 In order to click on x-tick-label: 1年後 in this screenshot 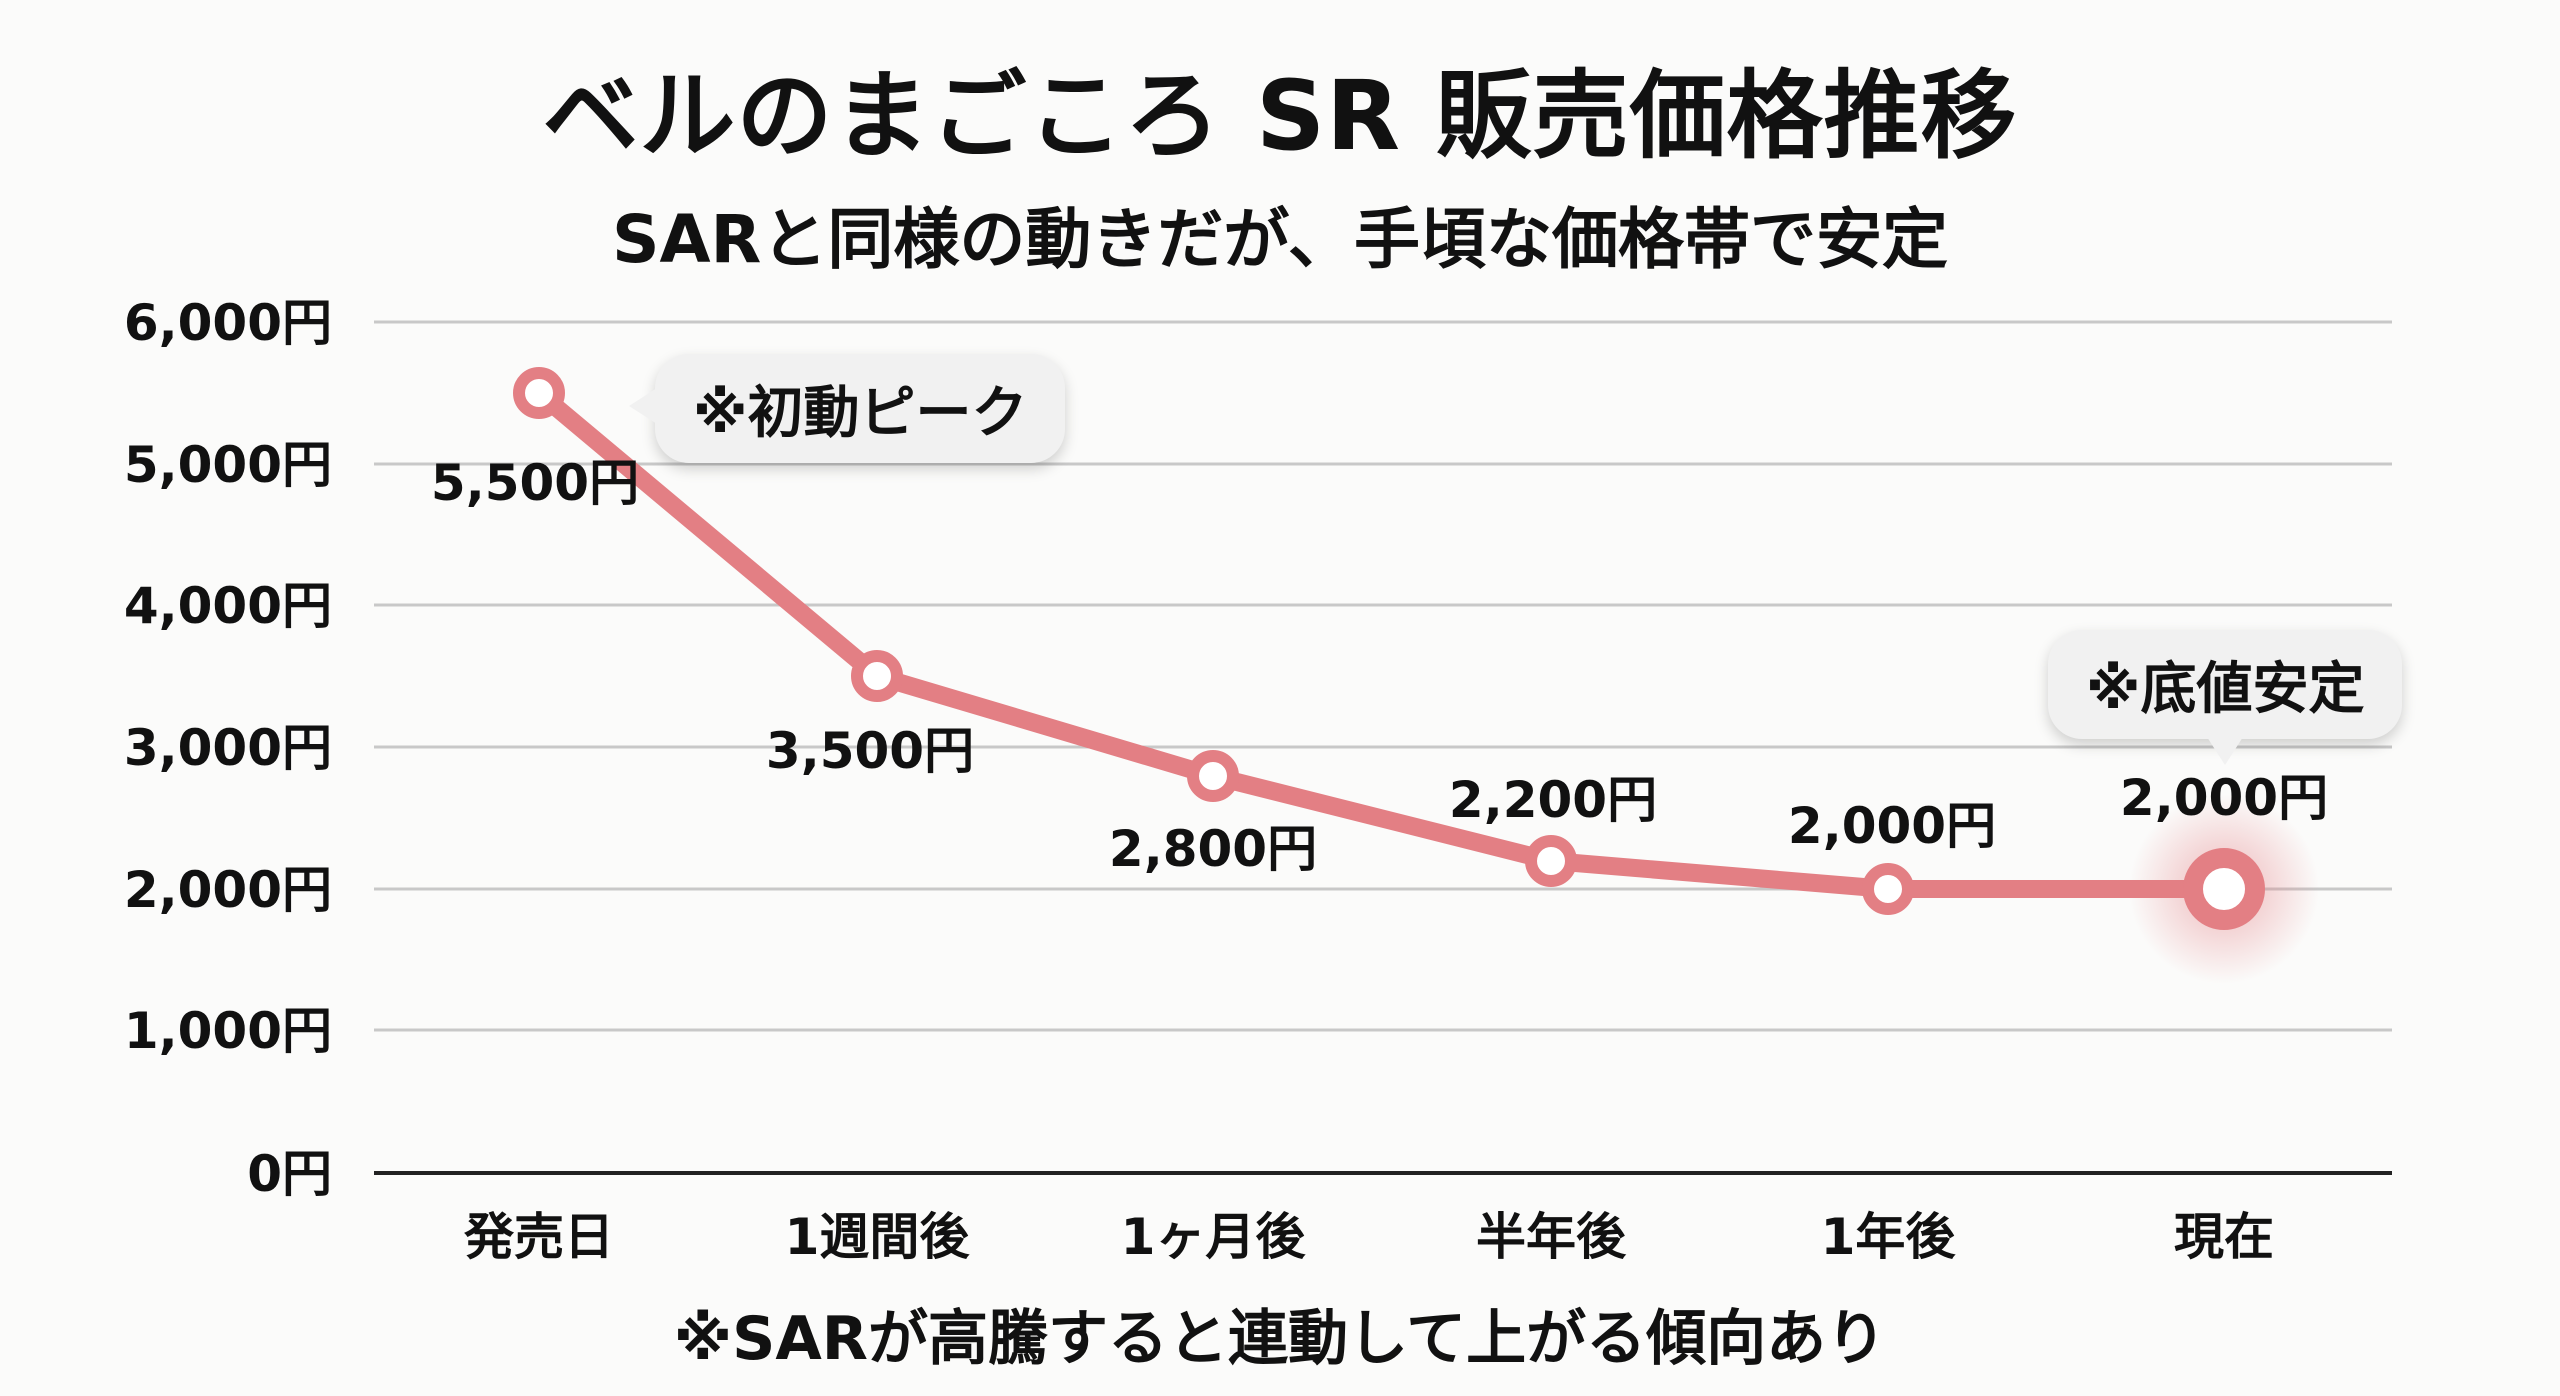, I will do `click(1889, 1237)`.